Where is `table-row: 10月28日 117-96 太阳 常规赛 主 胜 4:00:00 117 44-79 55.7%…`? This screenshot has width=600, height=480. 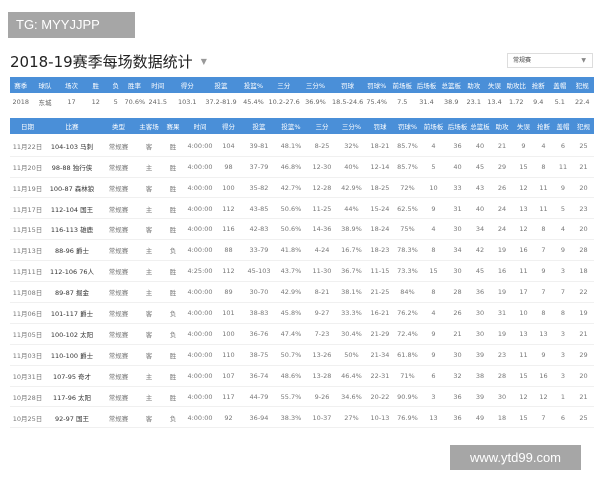 table-row: 10月28日 117-96 太阳 常规赛 主 胜 4:00:00 117 44-79 55.7%… is located at coordinates (302, 397).